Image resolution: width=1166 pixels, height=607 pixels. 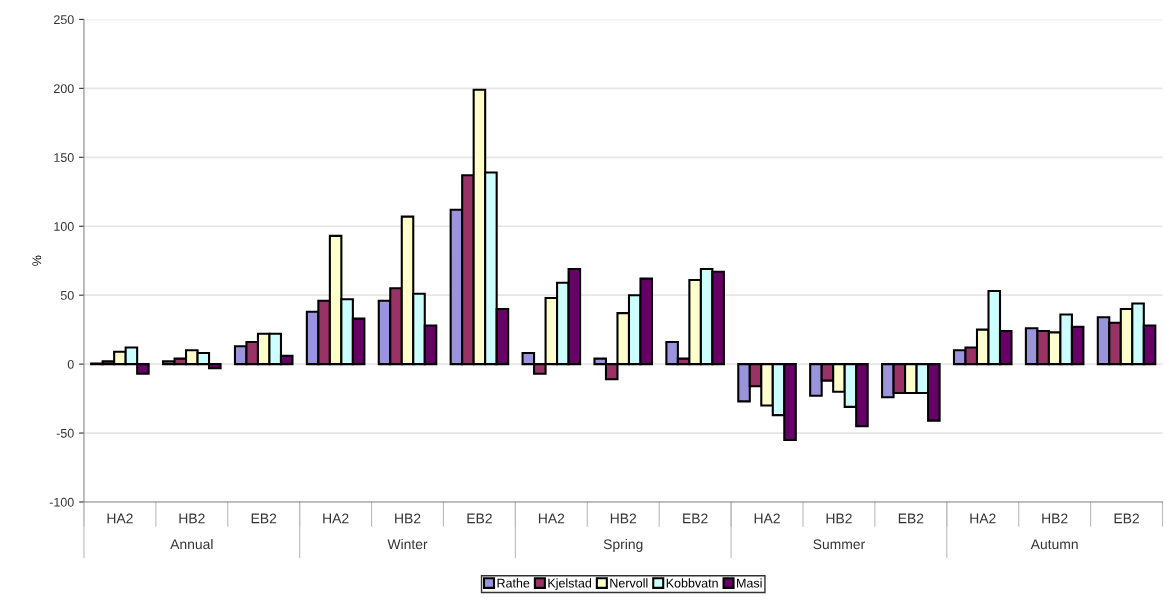 I want to click on y-tick-label: 100, so click(x=64, y=226).